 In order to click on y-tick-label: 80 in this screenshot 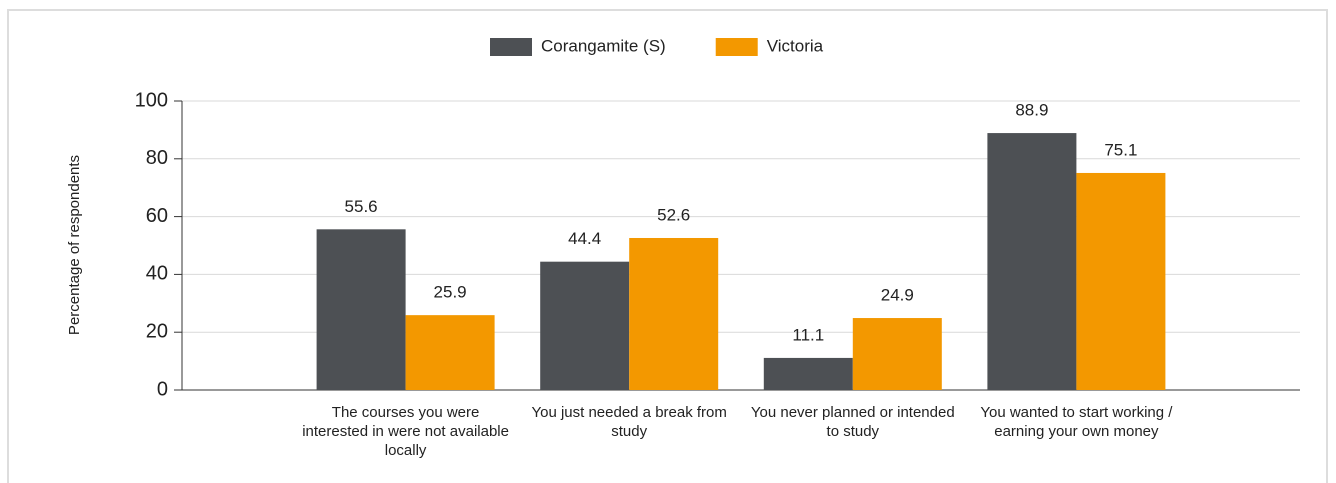, I will do `click(157, 158)`.